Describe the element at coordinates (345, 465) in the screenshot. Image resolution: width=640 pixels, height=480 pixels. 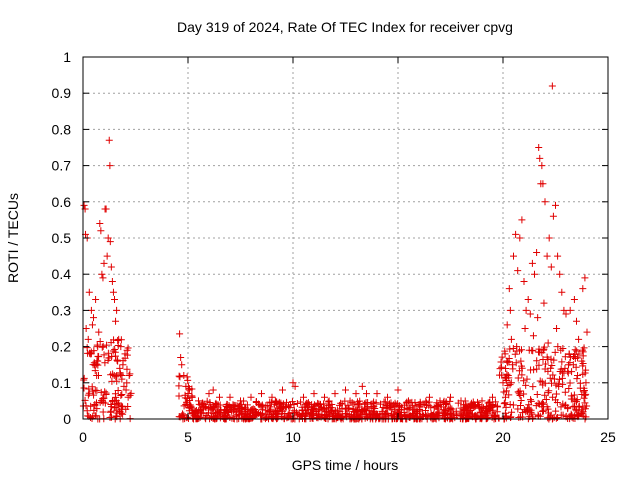
I see `x-axis-label: GPS time / hours` at that location.